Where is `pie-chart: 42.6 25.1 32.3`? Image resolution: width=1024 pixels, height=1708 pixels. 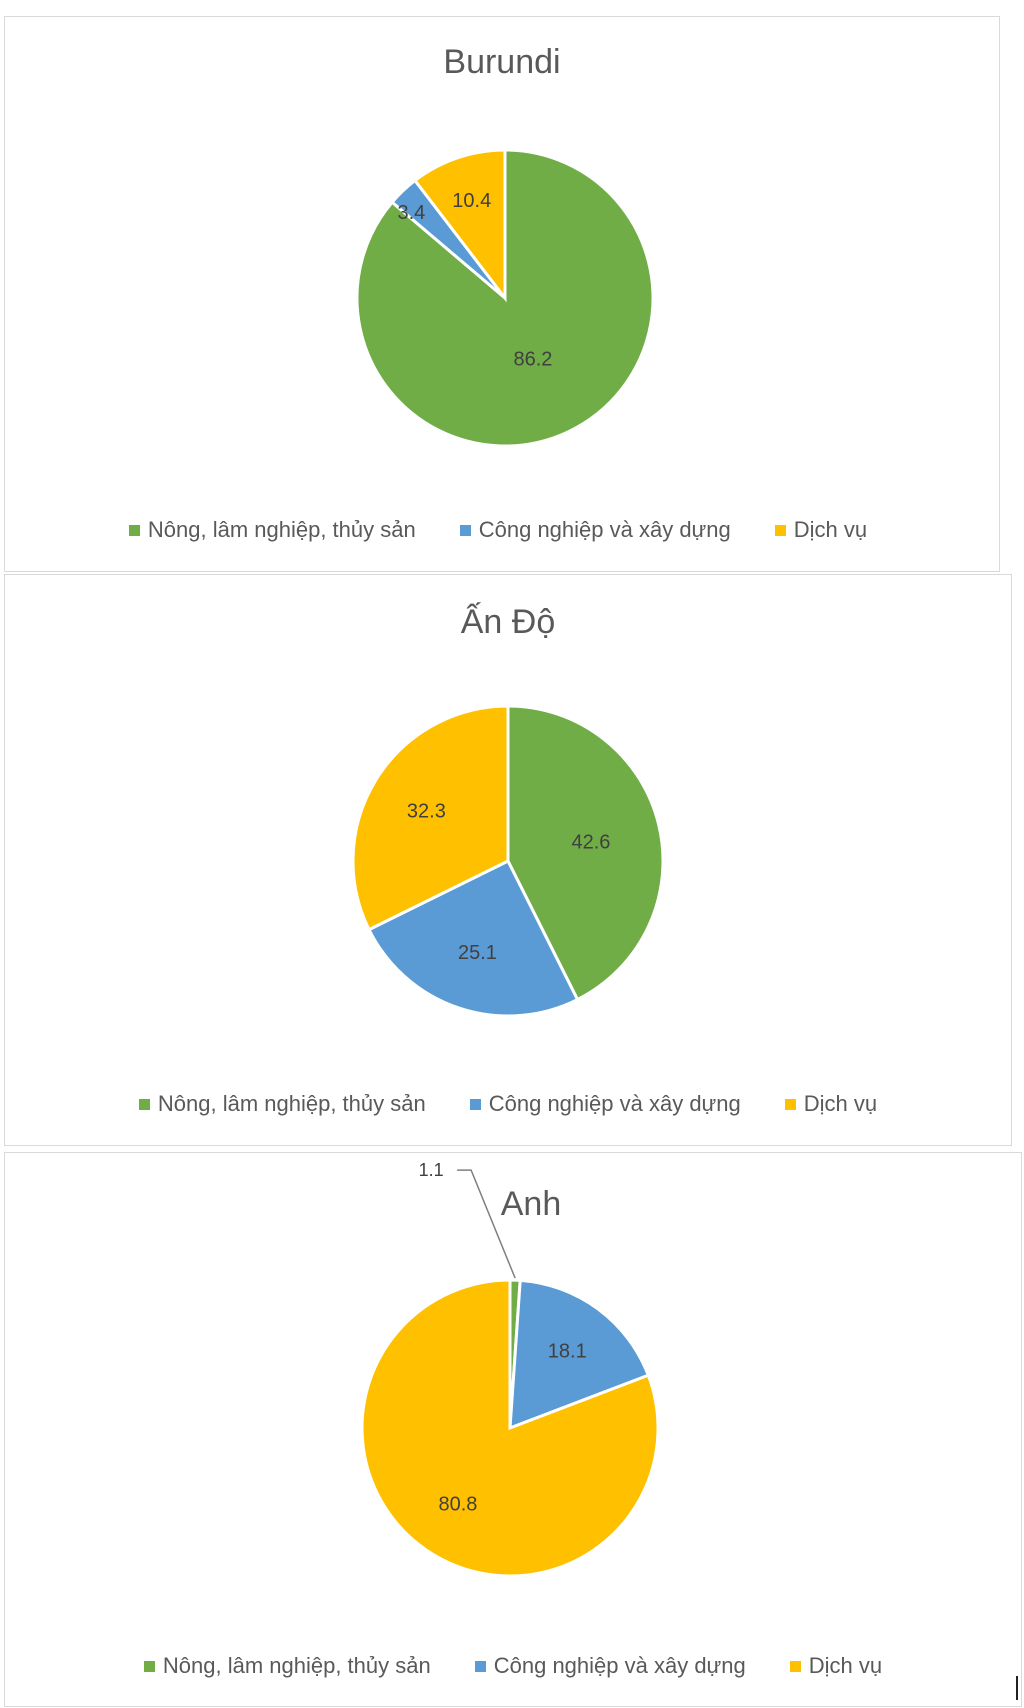
pie-chart: 42.6 25.1 32.3 is located at coordinates (508, 861).